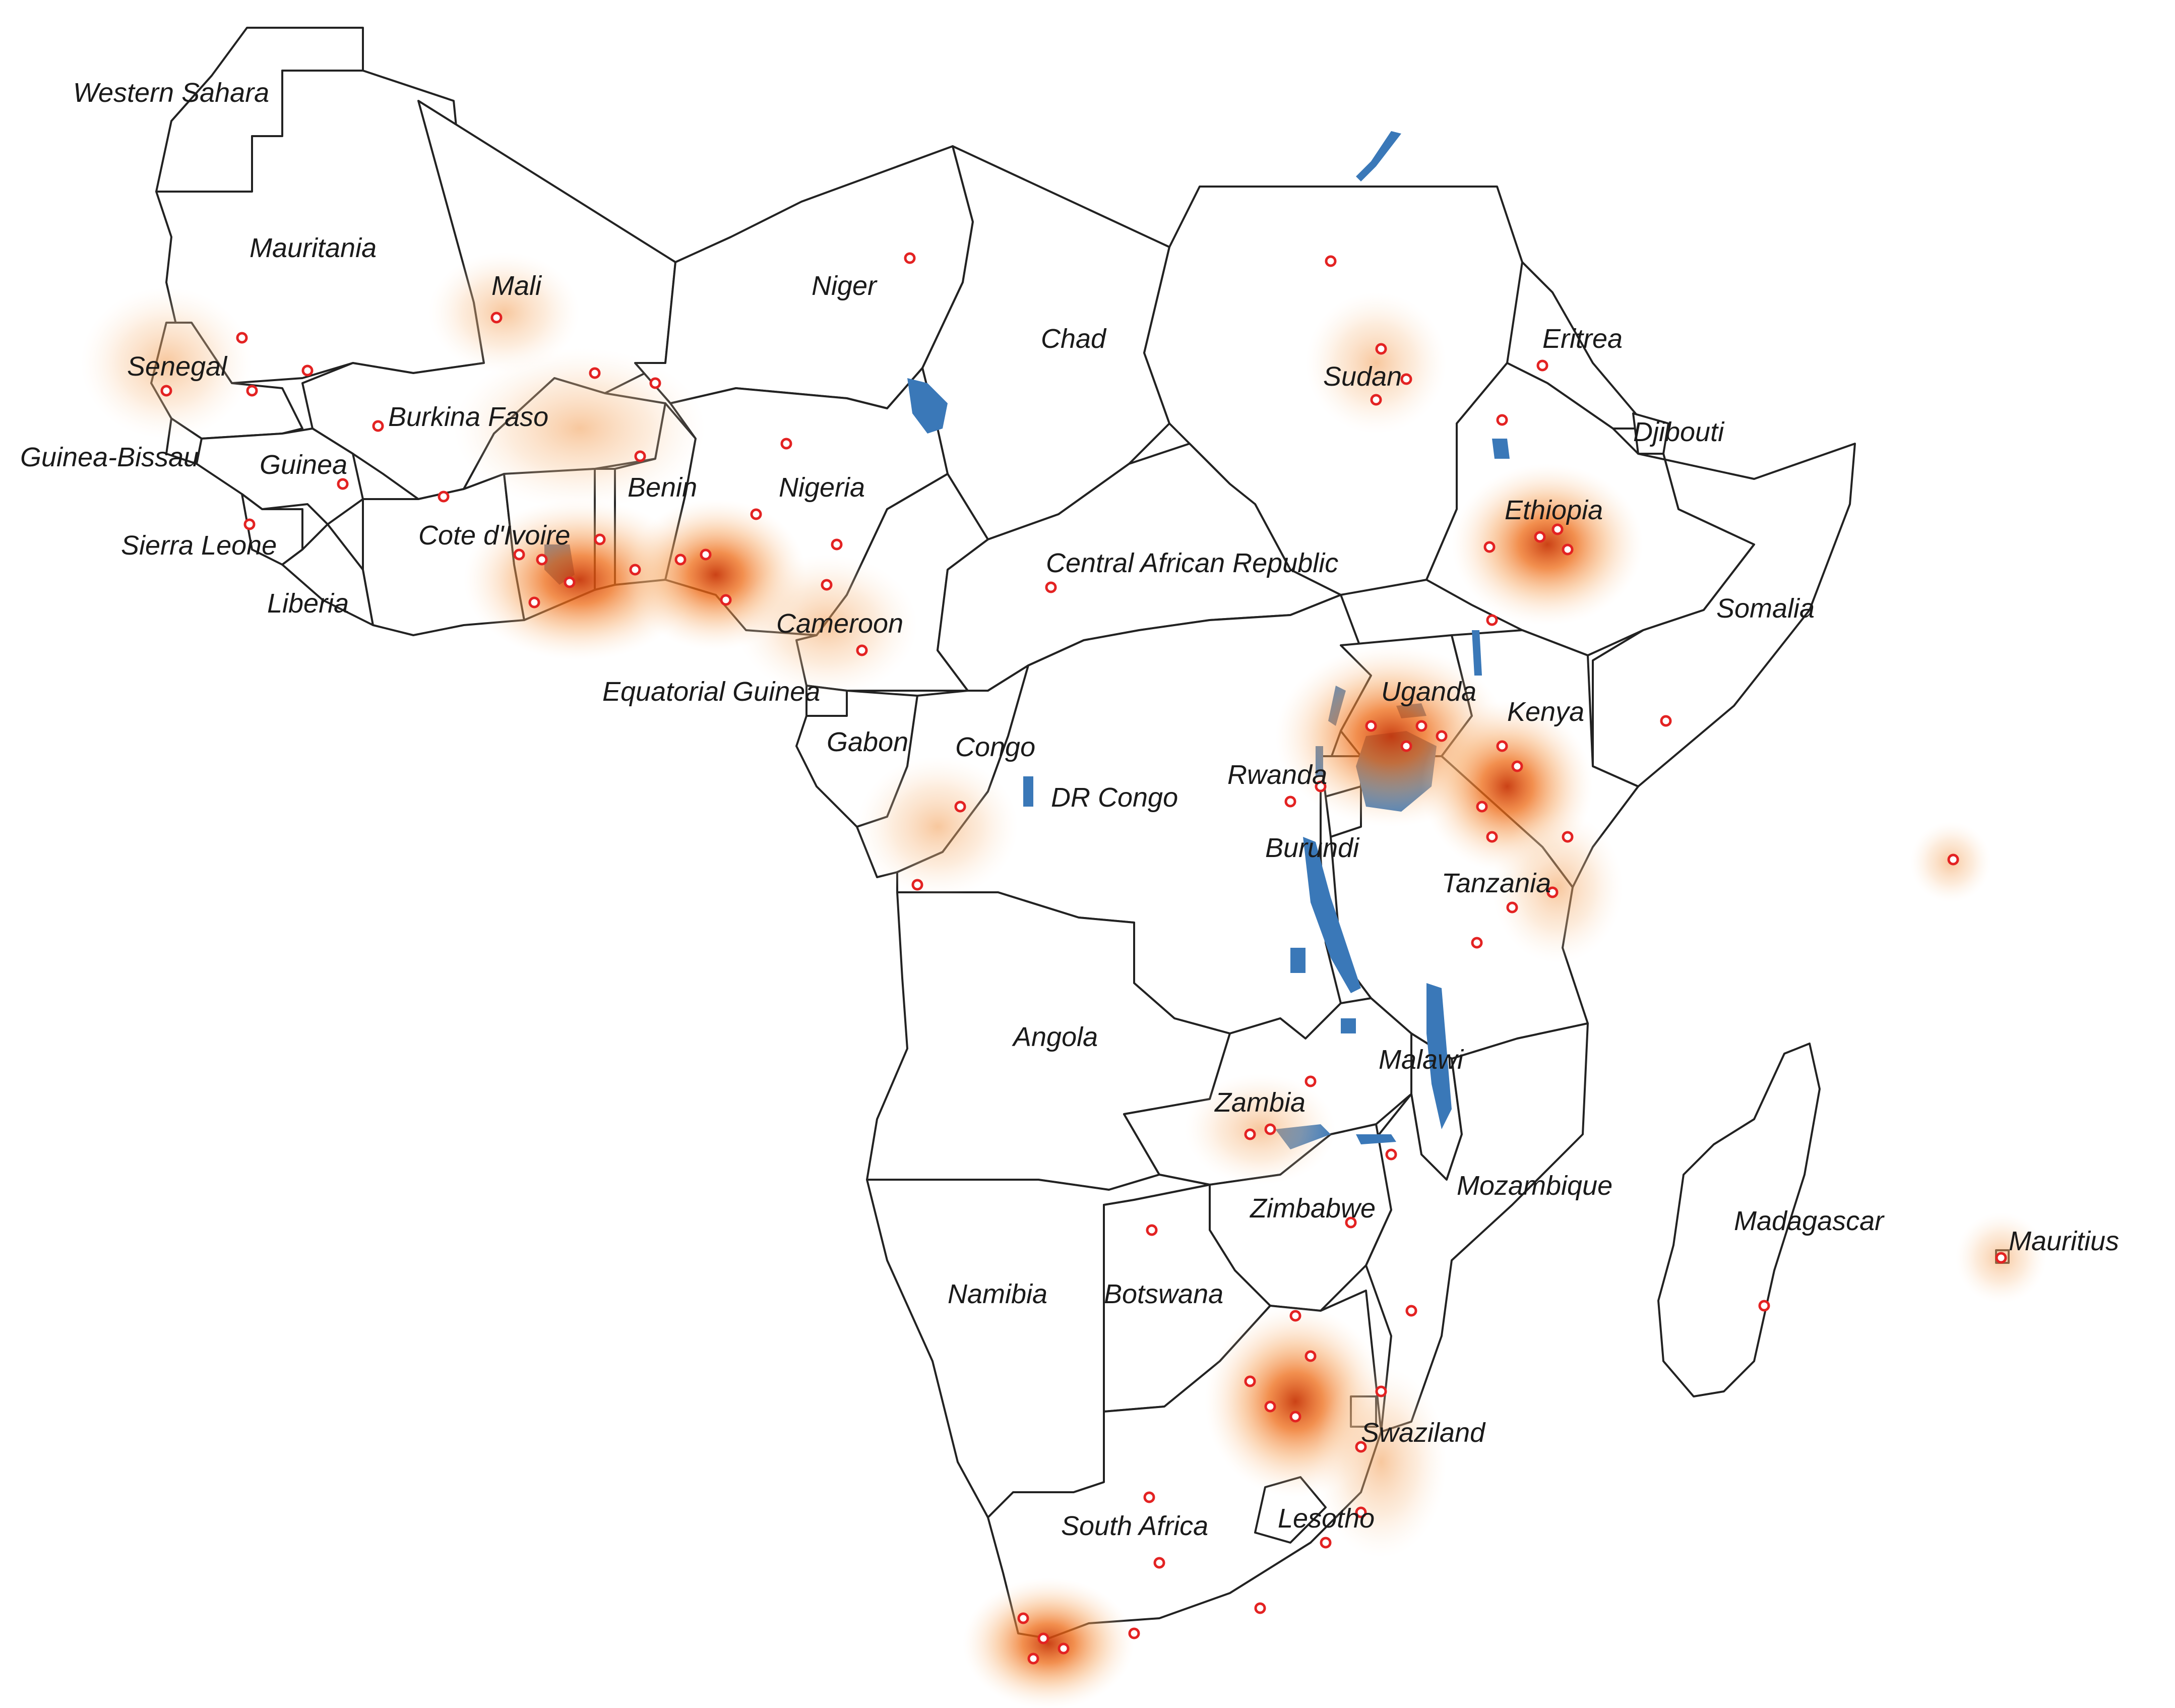 This screenshot has width=2175, height=1708. What do you see at coordinates (199, 545) in the screenshot?
I see `label-sierra-leone: Sierra Leone` at bounding box center [199, 545].